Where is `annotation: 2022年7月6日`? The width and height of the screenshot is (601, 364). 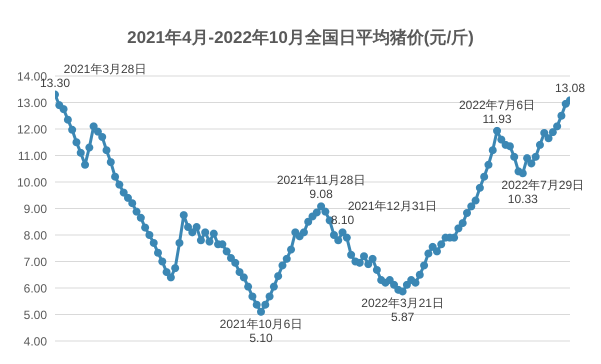 annotation: 2022年7月6日 is located at coordinates (497, 105).